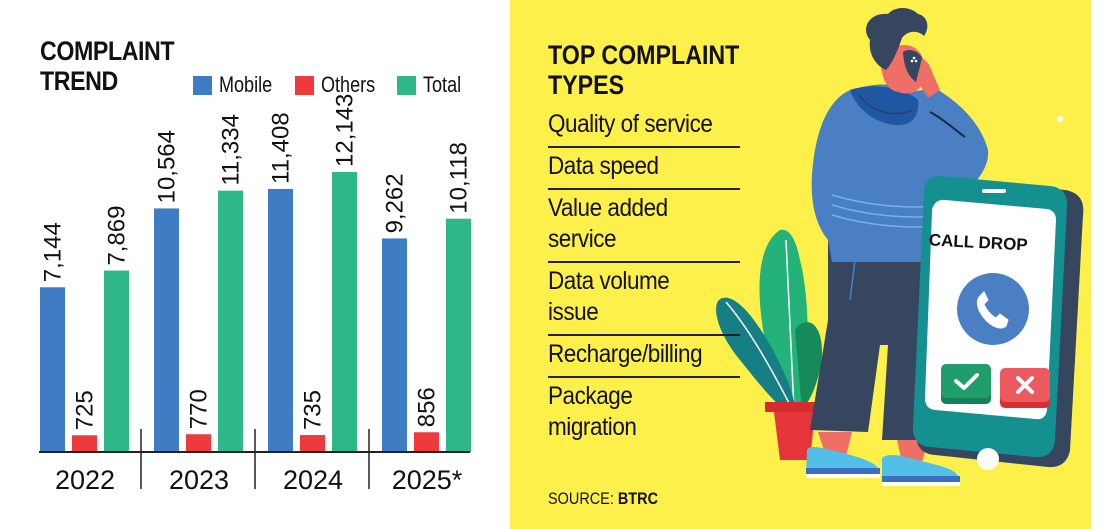 This screenshot has width=1100, height=529. I want to click on bar-others-2024, so click(312, 443).